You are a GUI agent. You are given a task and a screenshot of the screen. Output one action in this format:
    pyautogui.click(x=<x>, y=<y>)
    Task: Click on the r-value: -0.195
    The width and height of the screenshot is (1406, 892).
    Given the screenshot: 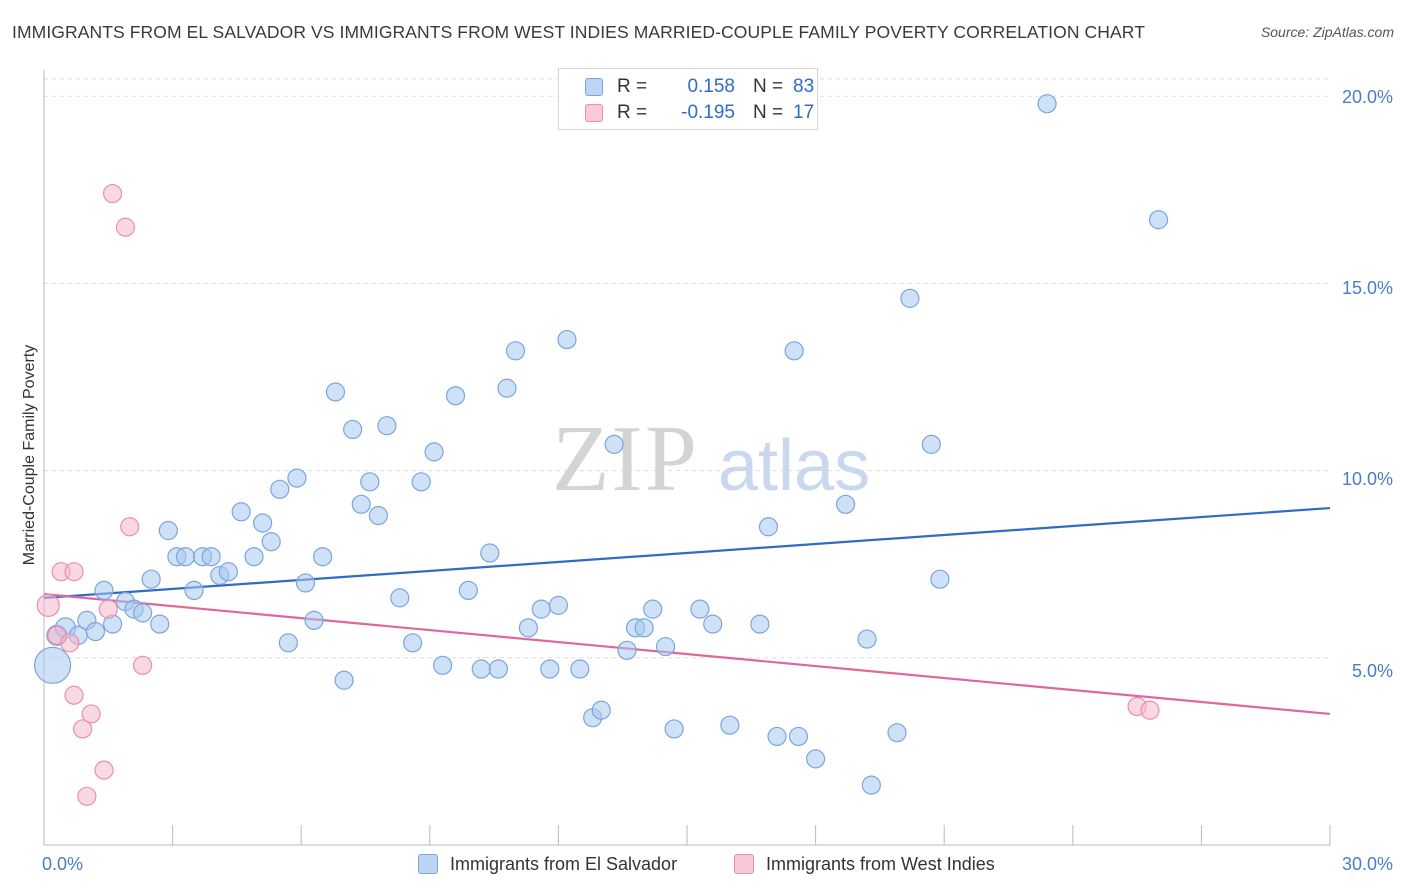 What is the action you would take?
    pyautogui.click(x=708, y=112)
    